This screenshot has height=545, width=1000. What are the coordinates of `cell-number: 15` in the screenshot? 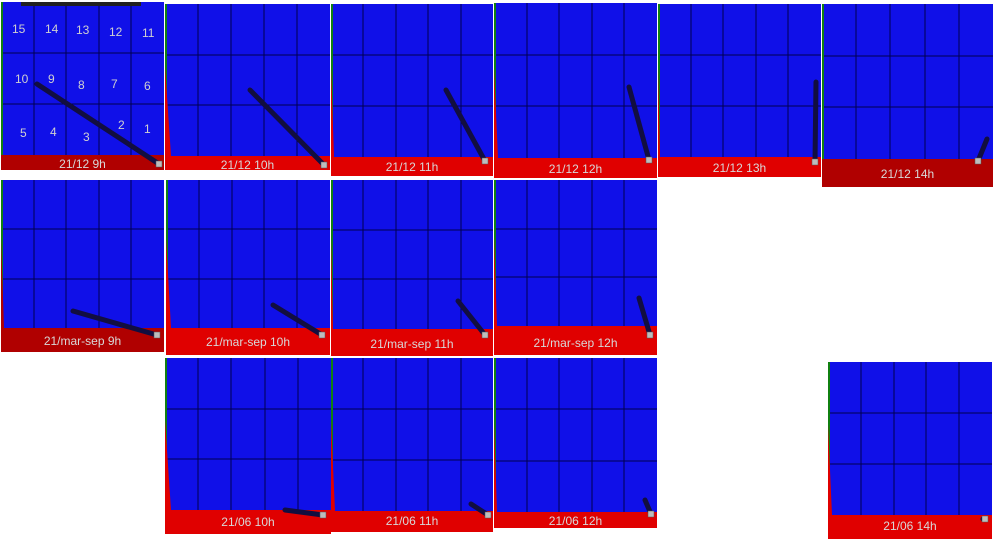 It's located at (19, 29).